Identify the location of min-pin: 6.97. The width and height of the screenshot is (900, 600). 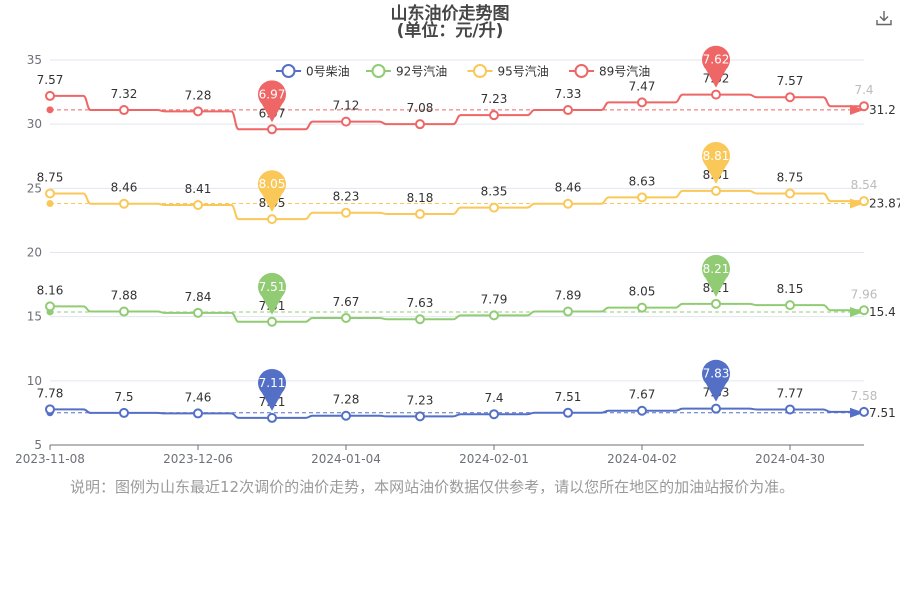
(272, 101).